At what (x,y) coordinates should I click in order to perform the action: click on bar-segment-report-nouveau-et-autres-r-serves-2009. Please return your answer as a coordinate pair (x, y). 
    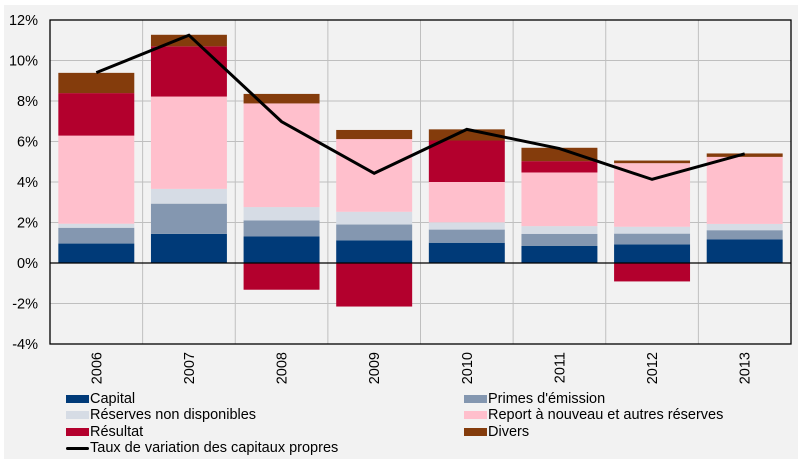
    Looking at the image, I should click on (374, 175).